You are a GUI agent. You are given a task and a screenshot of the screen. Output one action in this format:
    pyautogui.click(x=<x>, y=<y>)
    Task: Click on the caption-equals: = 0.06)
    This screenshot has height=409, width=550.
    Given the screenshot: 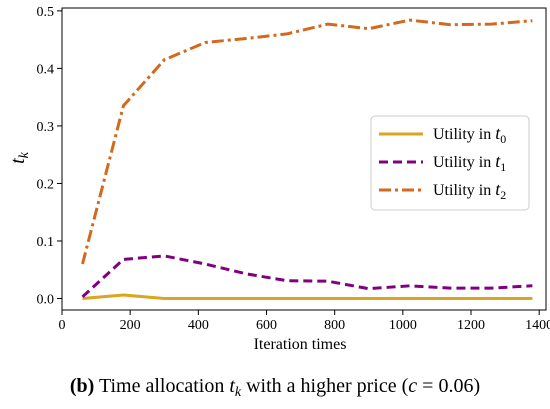 What is the action you would take?
    pyautogui.click(x=448, y=386)
    